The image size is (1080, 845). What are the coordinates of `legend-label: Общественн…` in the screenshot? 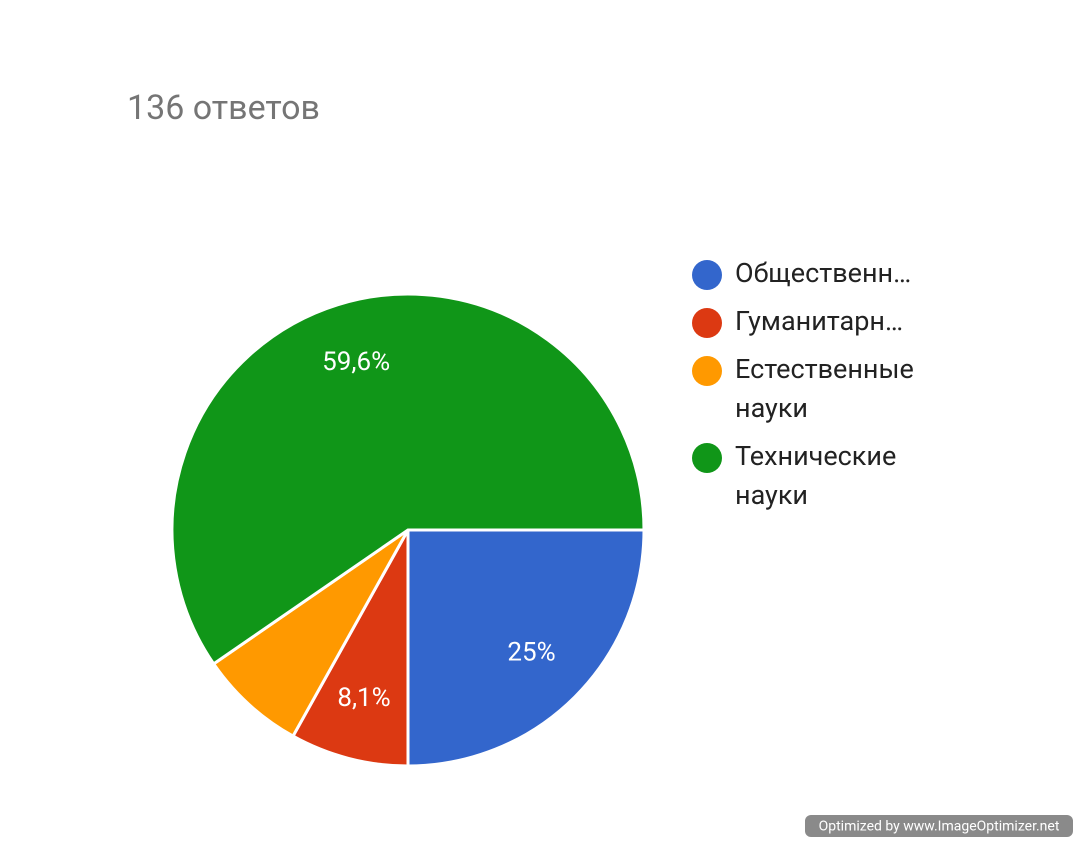 It's located at (823, 273).